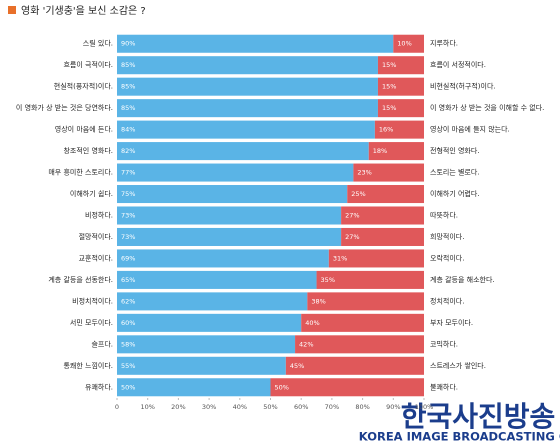 The width and height of the screenshot is (560, 444). What do you see at coordinates (128, 194) in the screenshot?
I see `value-label: 75%` at bounding box center [128, 194].